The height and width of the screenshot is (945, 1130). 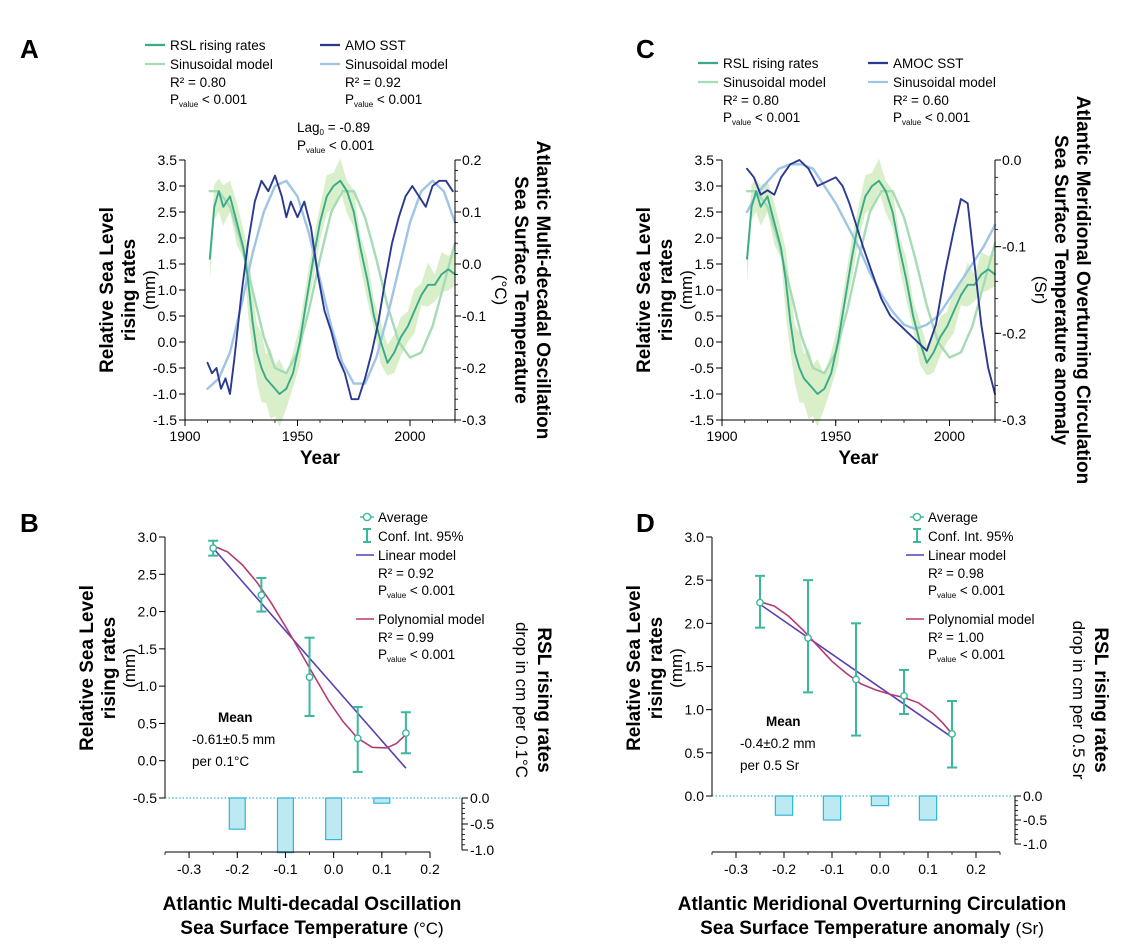 I want to click on panel-a-right-tick-label: -0.1, so click(x=474, y=316).